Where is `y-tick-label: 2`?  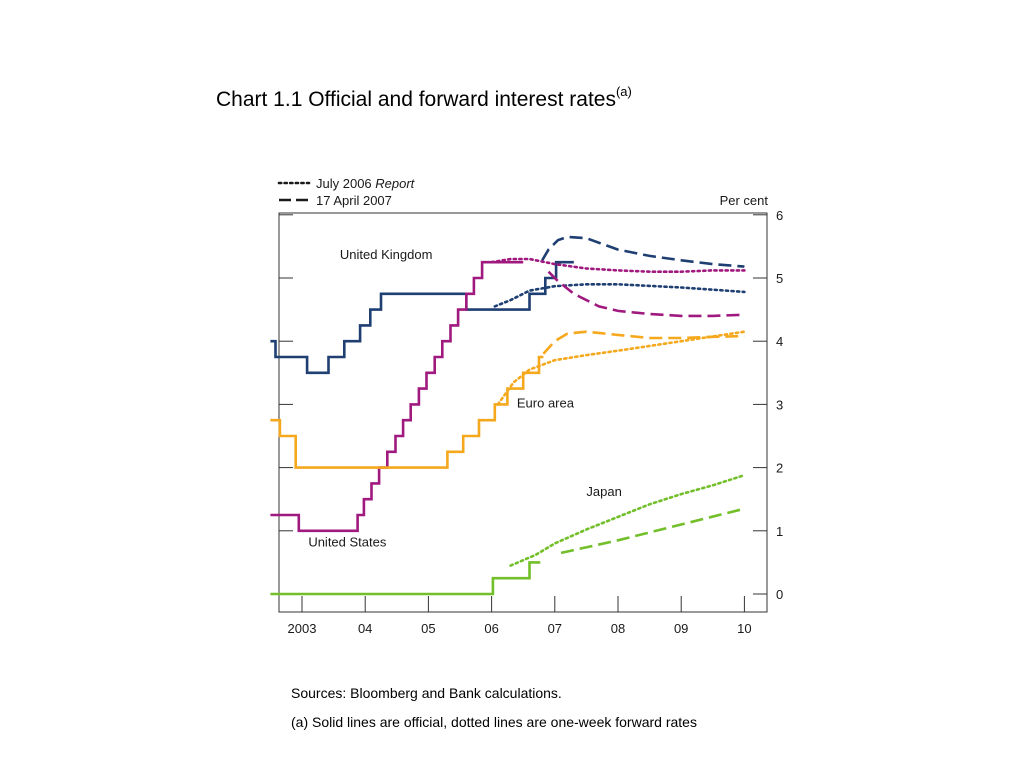 y-tick-label: 2 is located at coordinates (779, 468).